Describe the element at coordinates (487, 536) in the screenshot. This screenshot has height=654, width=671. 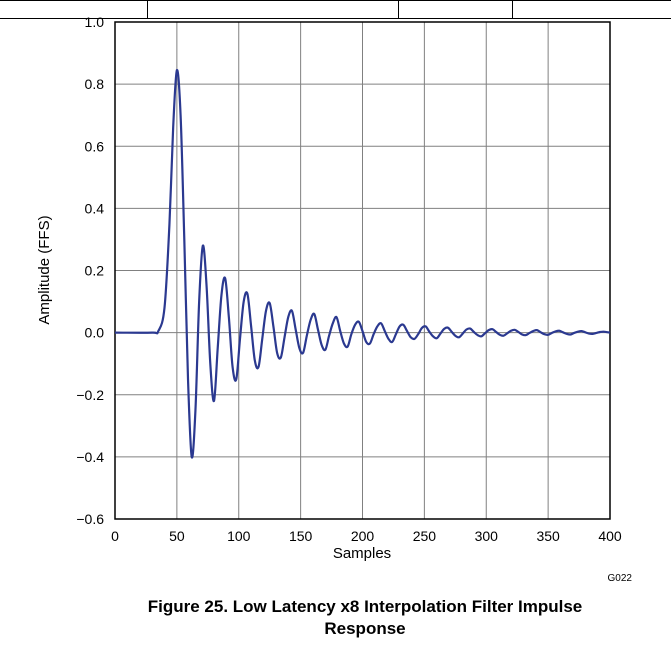
I see `x-tick-label: 300` at that location.